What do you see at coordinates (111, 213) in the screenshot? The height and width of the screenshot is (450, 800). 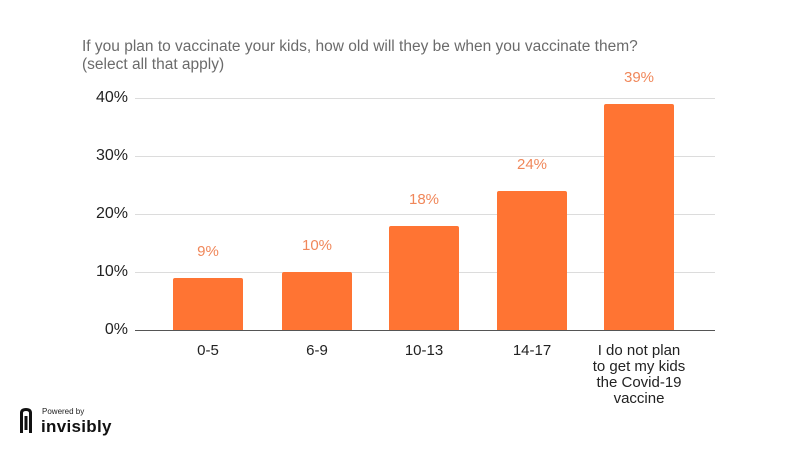 I see `y-tick-20: 20%` at bounding box center [111, 213].